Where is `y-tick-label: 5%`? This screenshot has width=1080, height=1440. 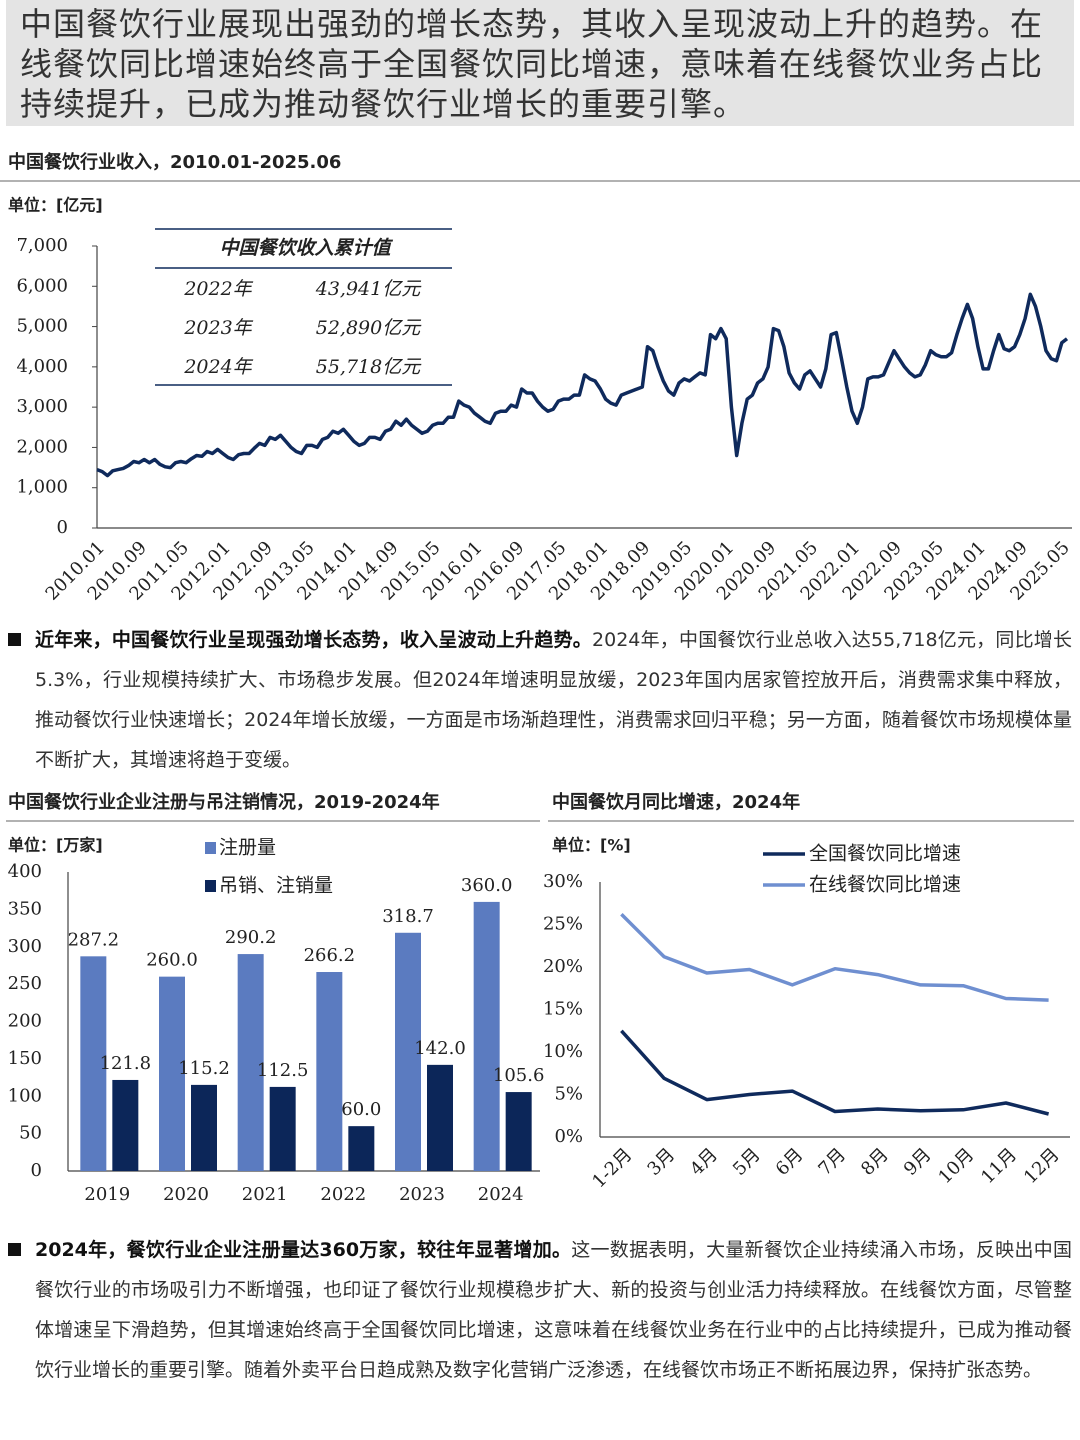
y-tick-label: 5% is located at coordinates (568, 1094).